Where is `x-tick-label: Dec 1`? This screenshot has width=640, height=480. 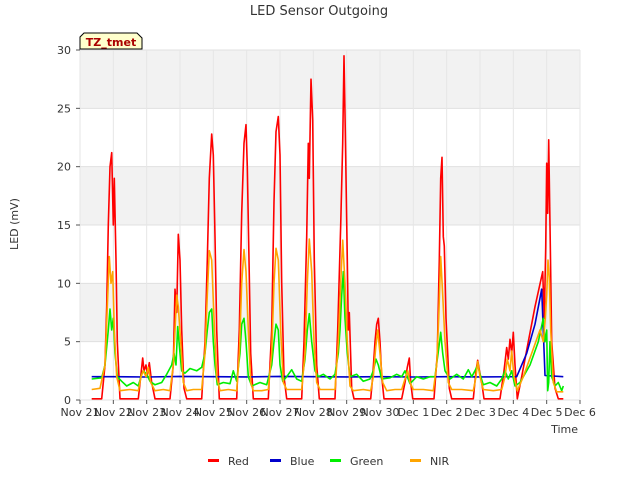 x-tick-label: Dec 1 is located at coordinates (413, 412).